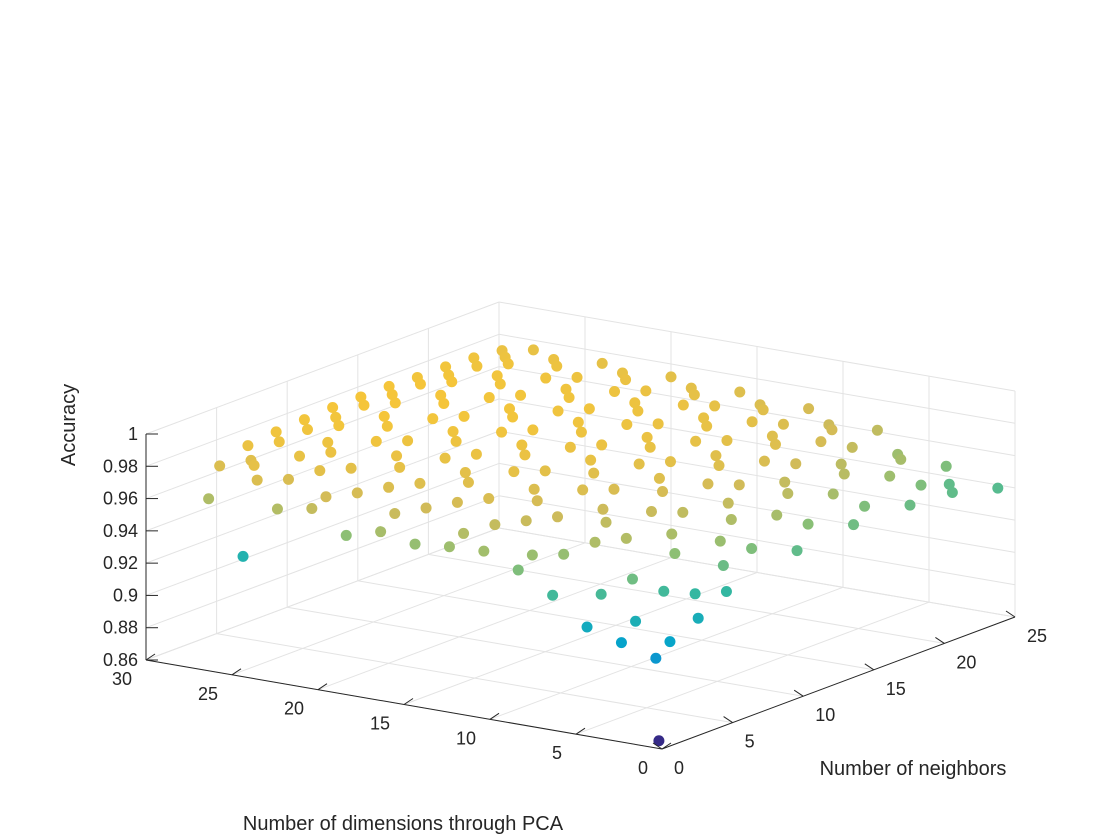  Describe the element at coordinates (666, 653) in the screenshot. I see `floor-grid-y` at that location.